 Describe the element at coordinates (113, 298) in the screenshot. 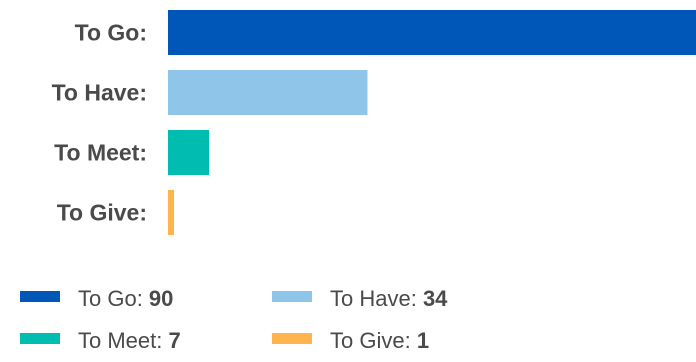

I see `legend-label-text: To Go:` at that location.